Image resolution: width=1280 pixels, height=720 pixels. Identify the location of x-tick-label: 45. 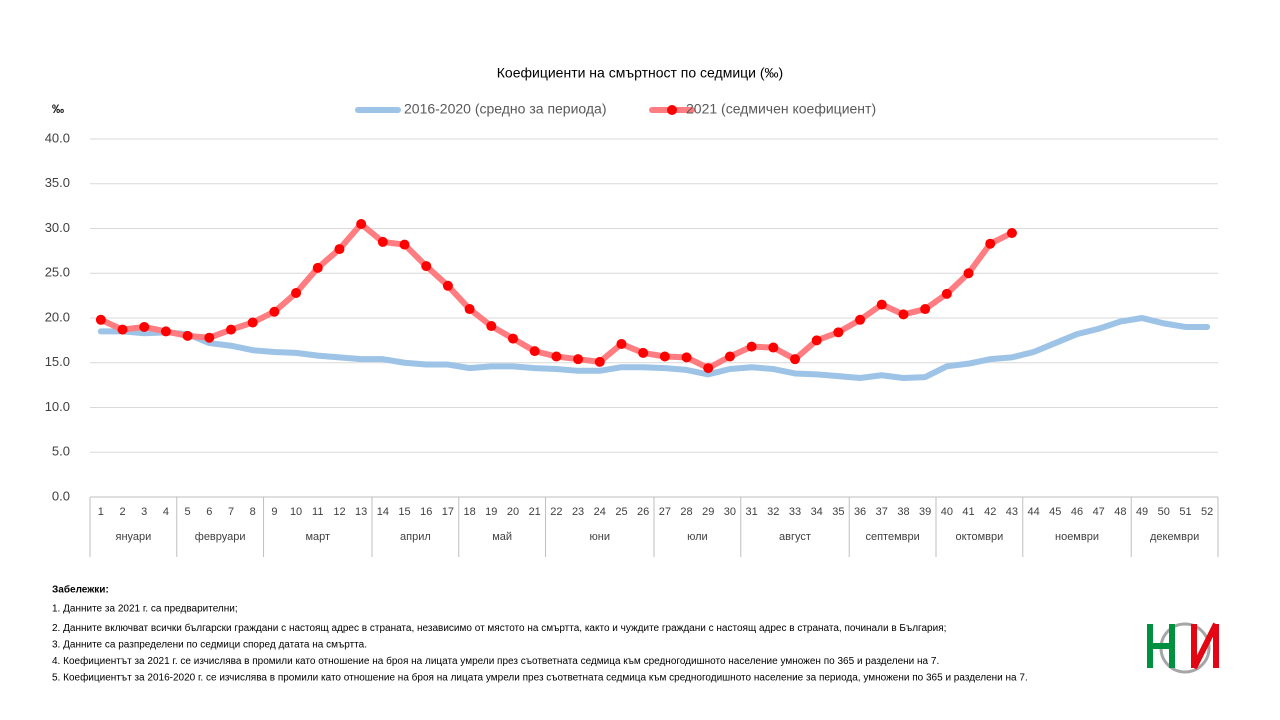
(1055, 512).